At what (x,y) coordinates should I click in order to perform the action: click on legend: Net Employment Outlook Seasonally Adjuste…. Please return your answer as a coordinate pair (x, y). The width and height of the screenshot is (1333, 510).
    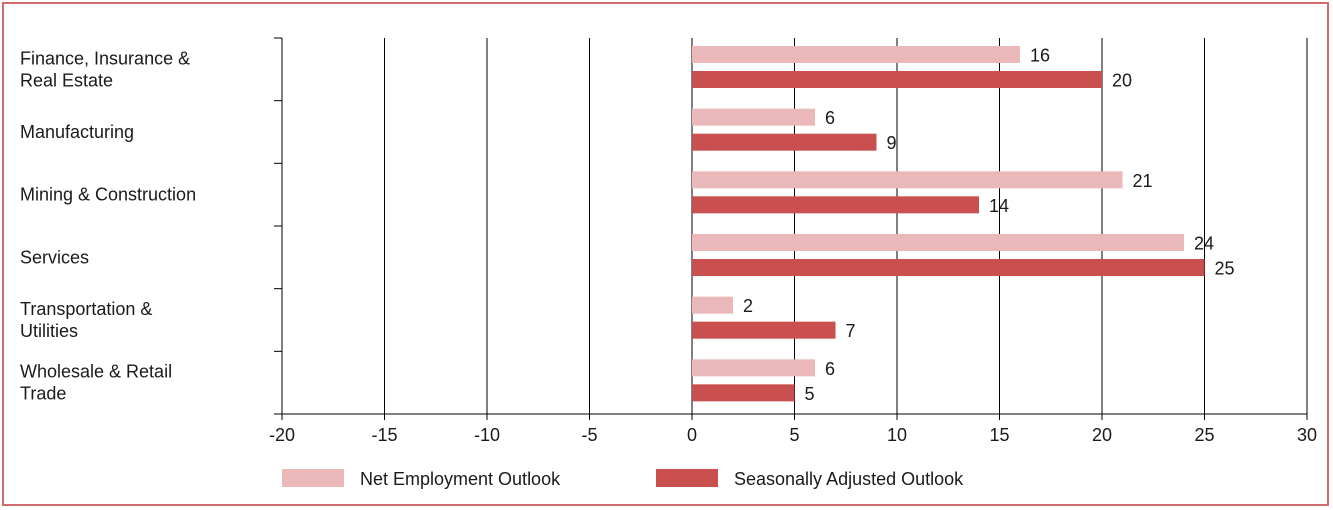
    Looking at the image, I should click on (623, 479).